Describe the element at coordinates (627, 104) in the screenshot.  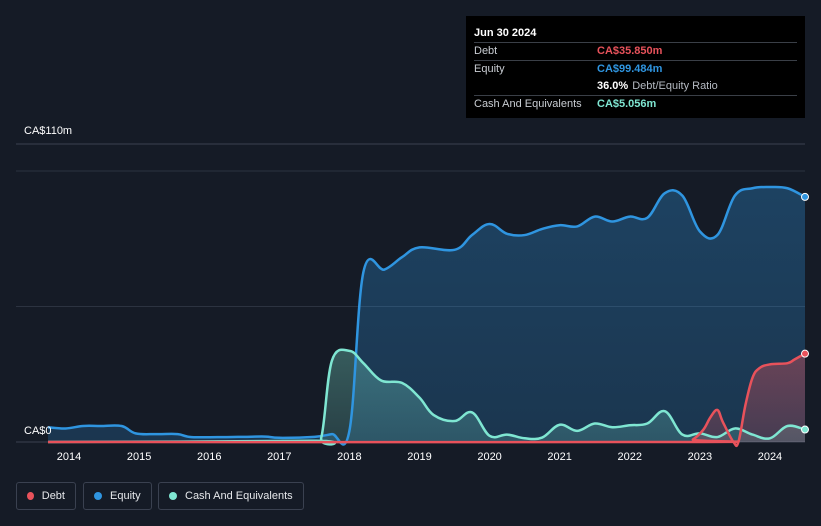
I see `tooltip-cash-value: CA$5.056m` at that location.